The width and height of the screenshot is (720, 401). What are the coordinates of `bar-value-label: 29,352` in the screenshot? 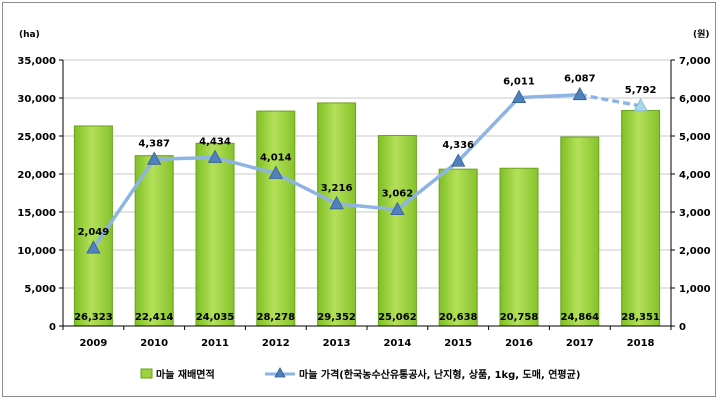 It's located at (336, 317).